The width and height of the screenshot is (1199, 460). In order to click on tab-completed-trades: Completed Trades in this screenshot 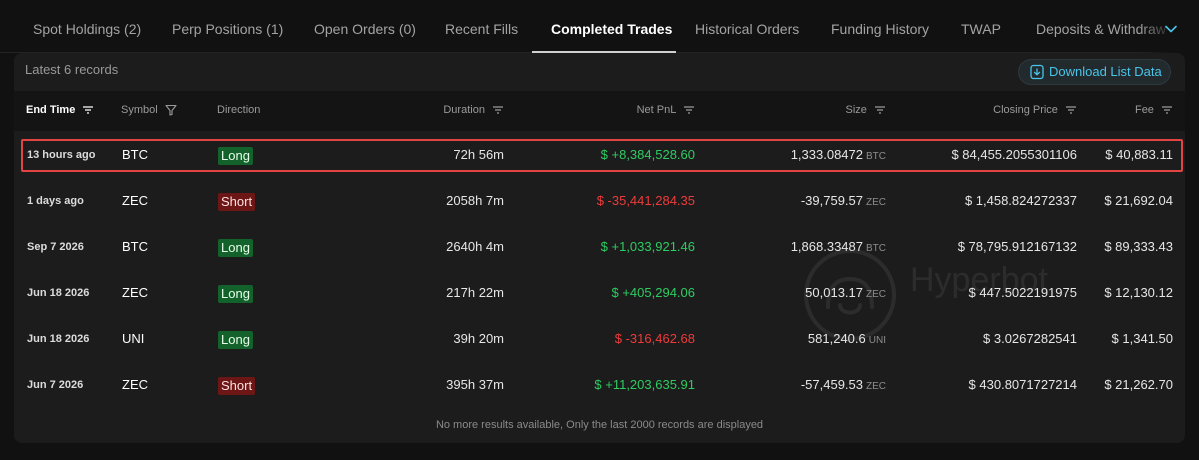, I will do `click(612, 29)`.